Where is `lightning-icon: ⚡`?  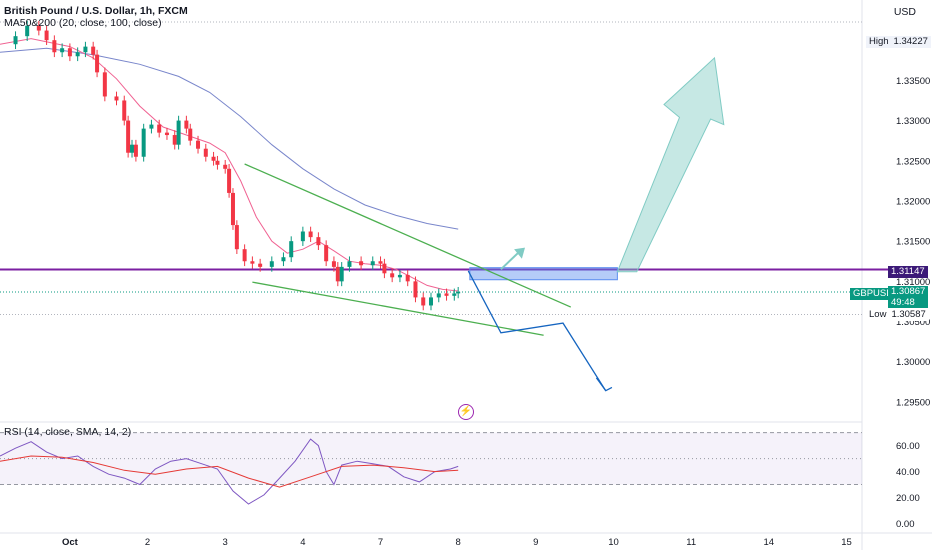 lightning-icon: ⚡ is located at coordinates (466, 412).